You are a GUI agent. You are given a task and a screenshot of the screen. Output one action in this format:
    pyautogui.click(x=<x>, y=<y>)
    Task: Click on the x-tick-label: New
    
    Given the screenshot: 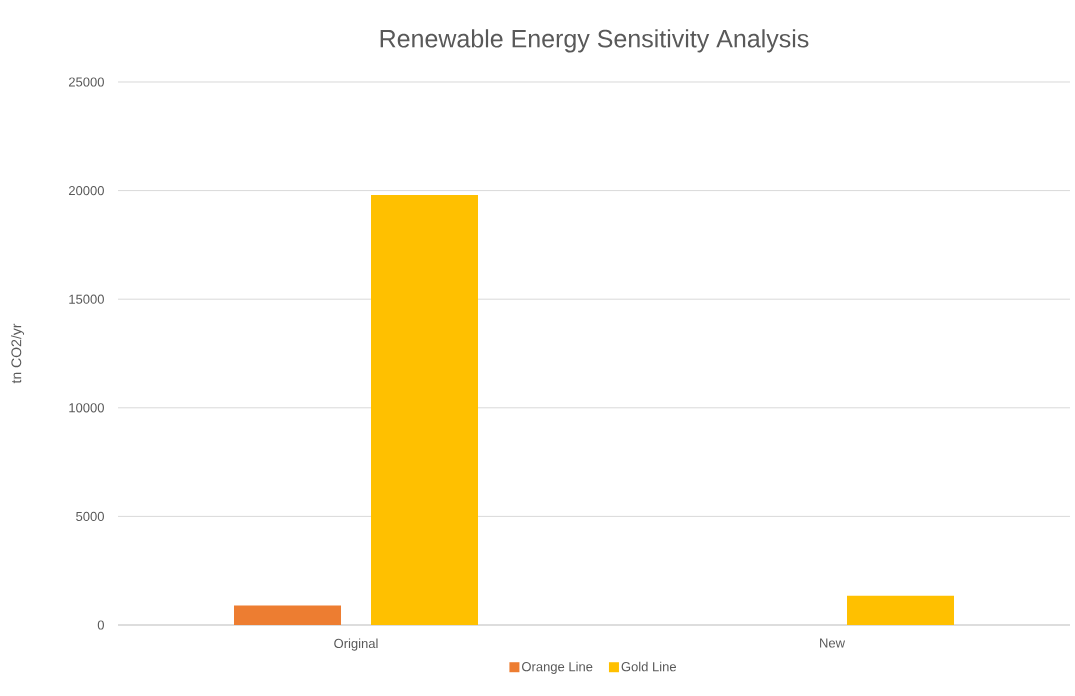 What is the action you would take?
    pyautogui.click(x=833, y=643)
    